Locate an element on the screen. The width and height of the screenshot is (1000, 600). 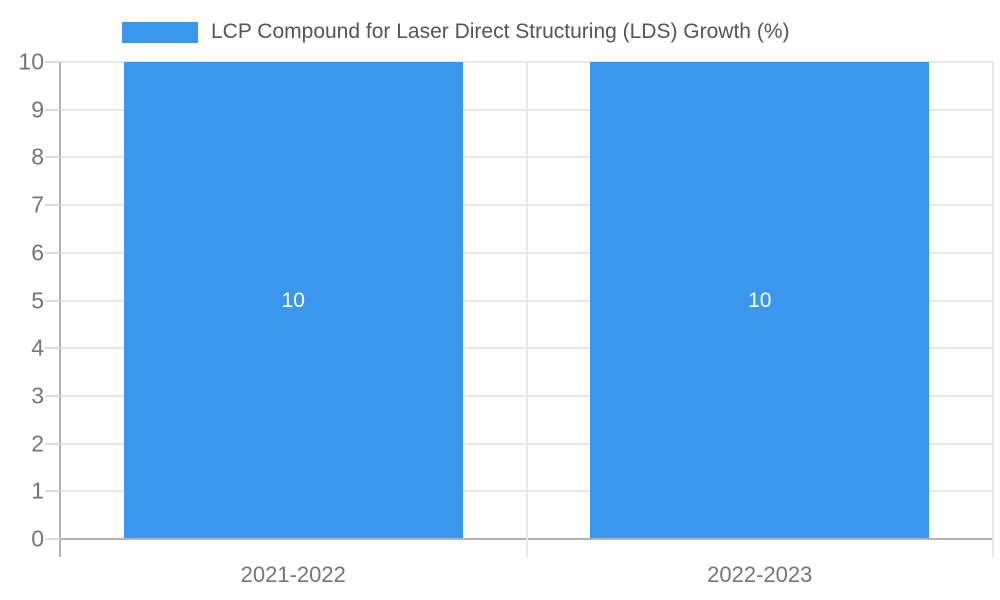
y-axis-tick-label: 0 is located at coordinates (37, 538).